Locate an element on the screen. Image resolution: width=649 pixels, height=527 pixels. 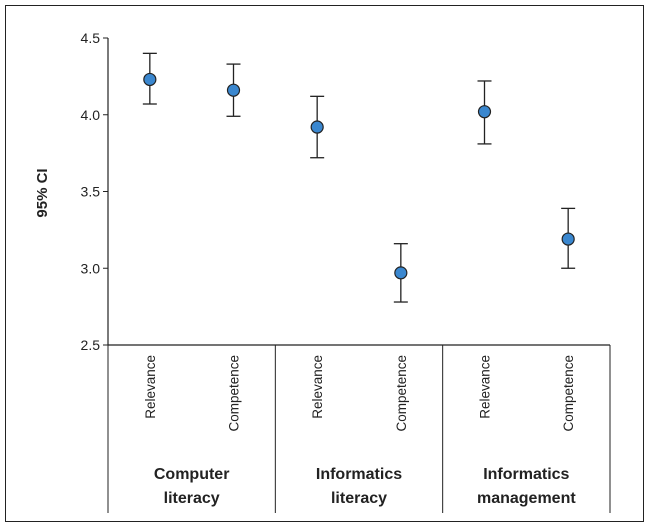
y-tick-label: 2.5 is located at coordinates (91, 345).